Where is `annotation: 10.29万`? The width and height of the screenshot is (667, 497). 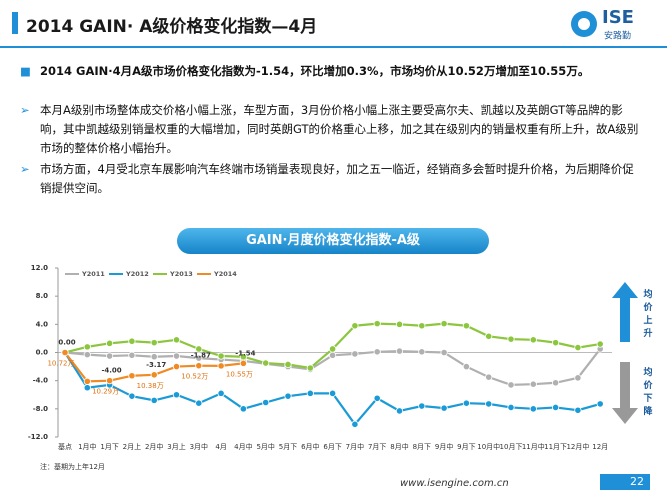 annotation: 10.29万 is located at coordinates (105, 392).